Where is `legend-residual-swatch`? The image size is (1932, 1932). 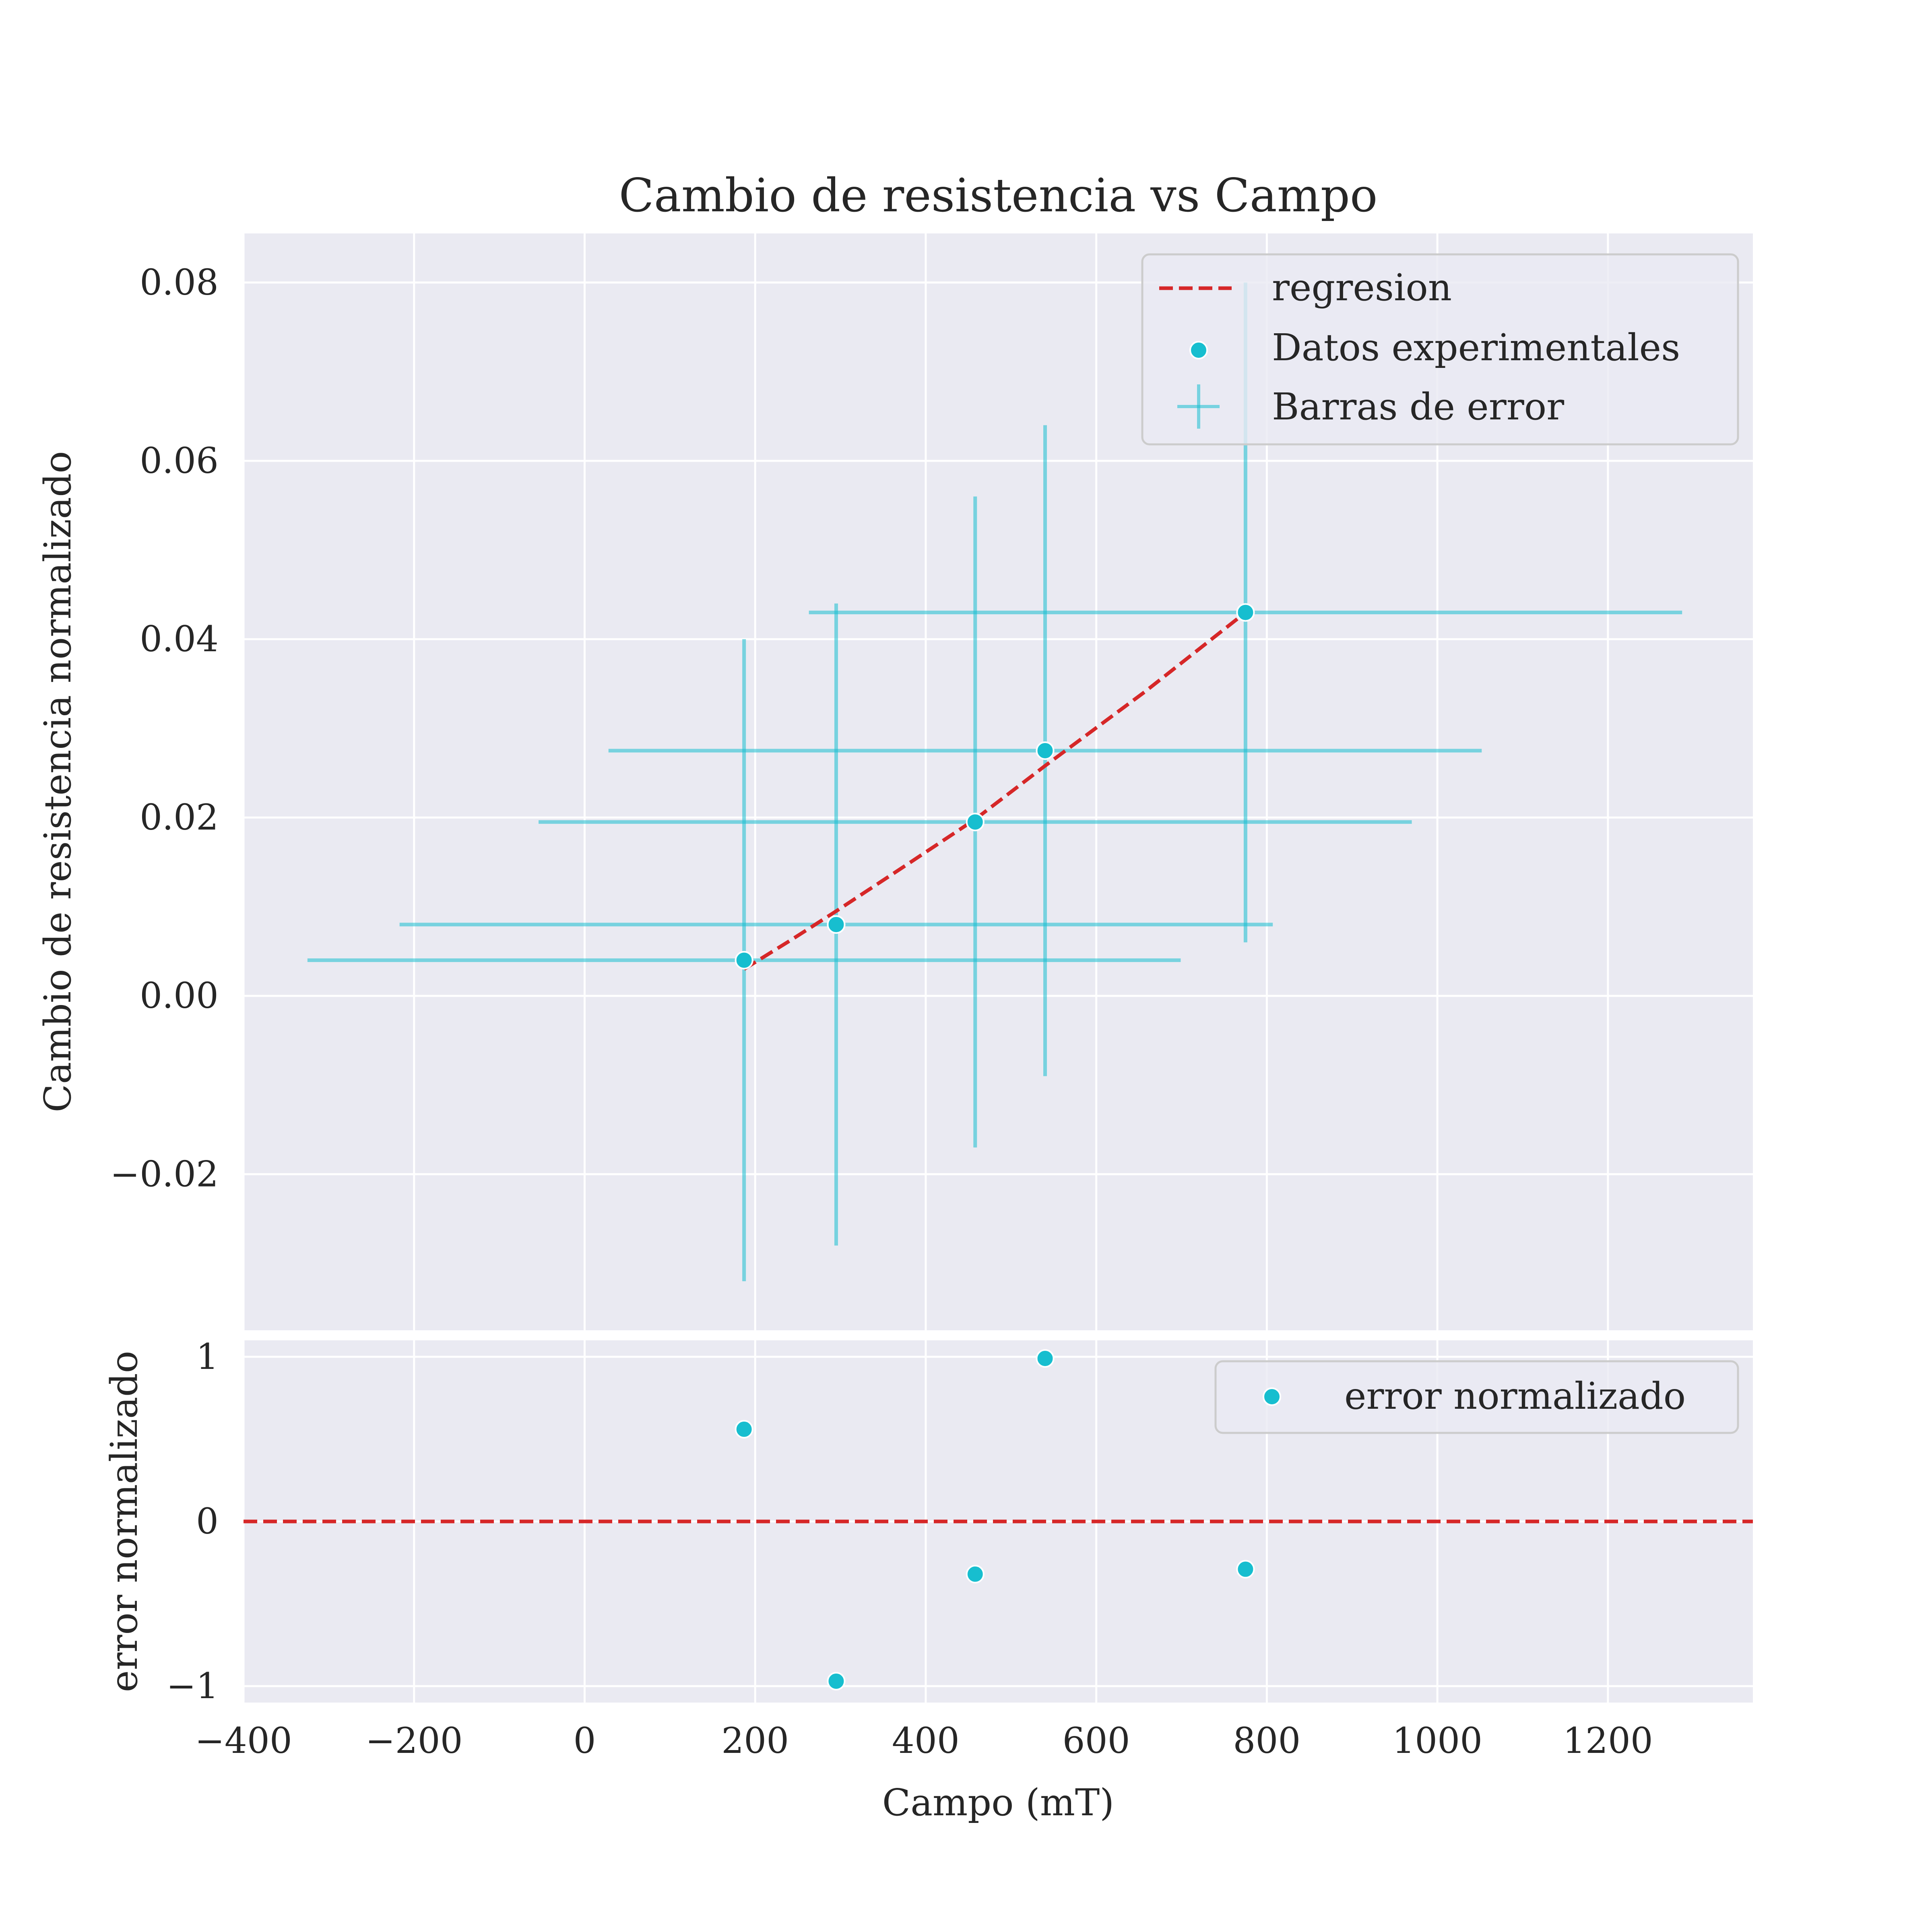
legend-residual-swatch is located at coordinates (1272, 1396).